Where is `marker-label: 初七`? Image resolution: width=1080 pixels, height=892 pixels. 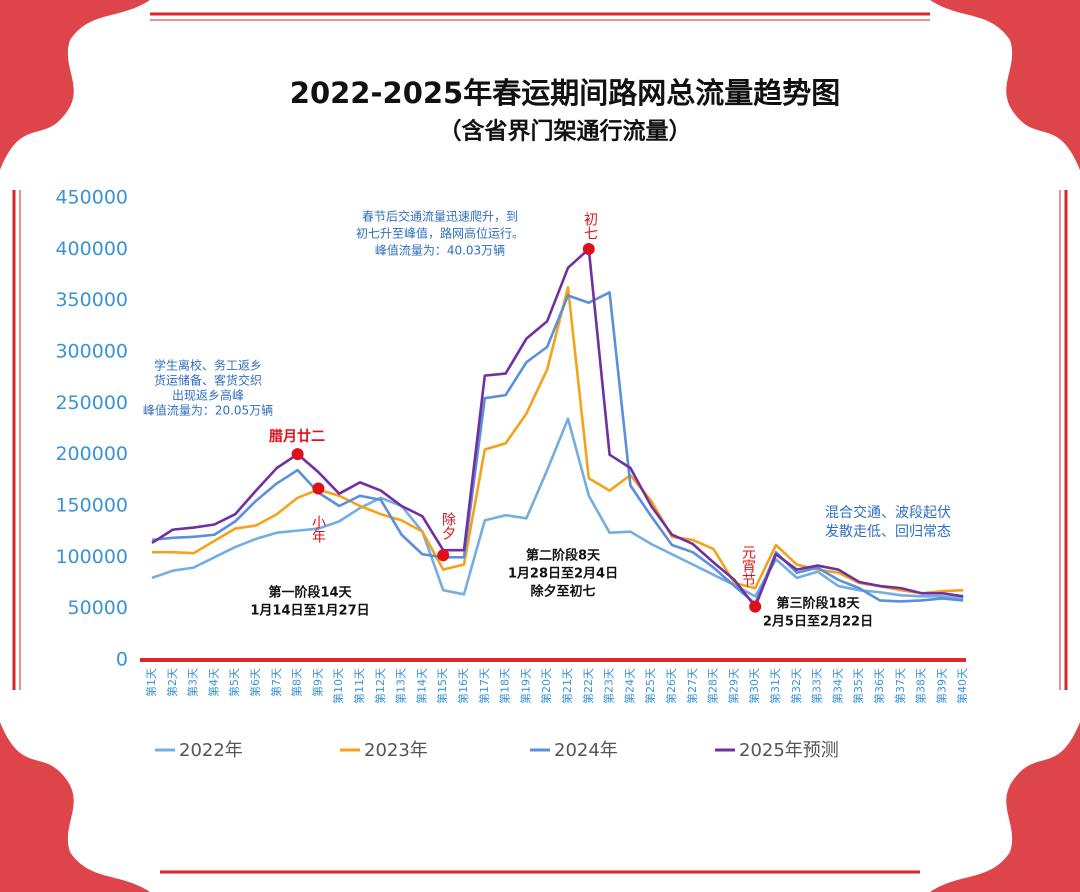 marker-label: 初七 is located at coordinates (590, 225).